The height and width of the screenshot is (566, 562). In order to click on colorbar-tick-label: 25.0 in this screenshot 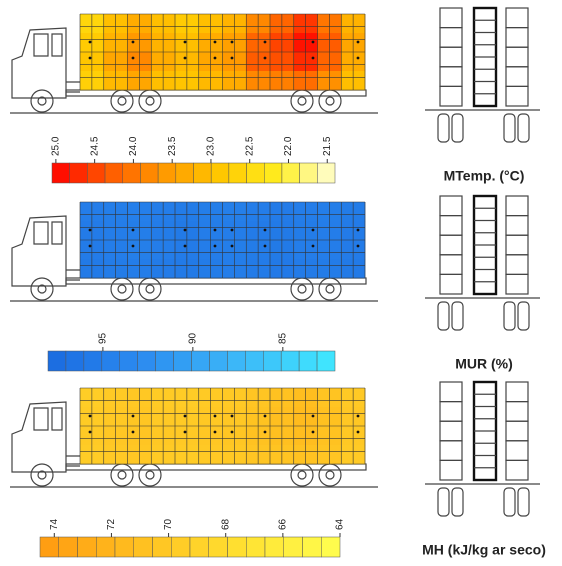, I will do `click(56, 146)`.